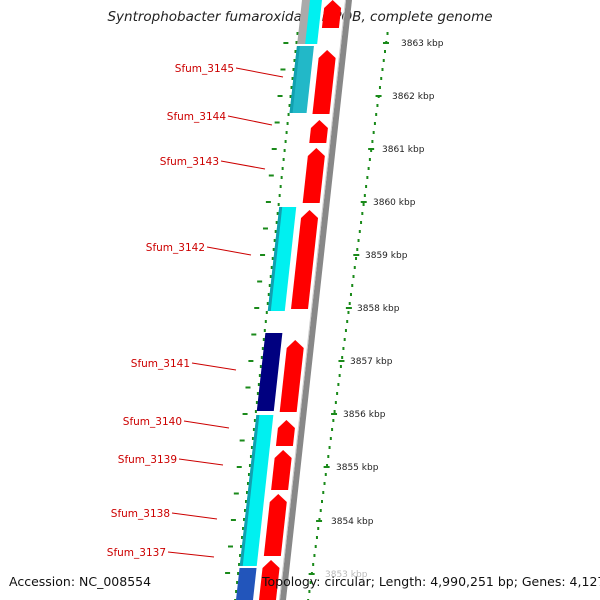 This screenshot has height=600, width=600. Describe the element at coordinates (422, 44) in the screenshot. I see `scale-label: 3863 kbp` at that location.